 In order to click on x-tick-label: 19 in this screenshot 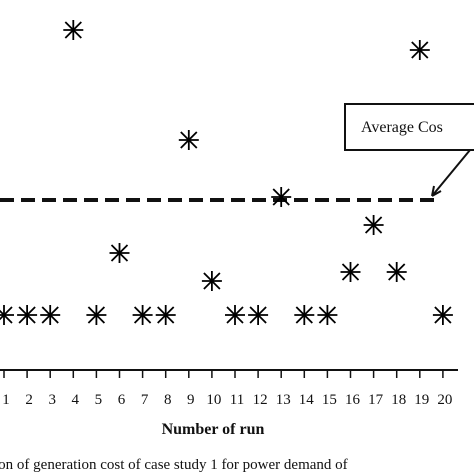, I will do `click(421, 400)`.